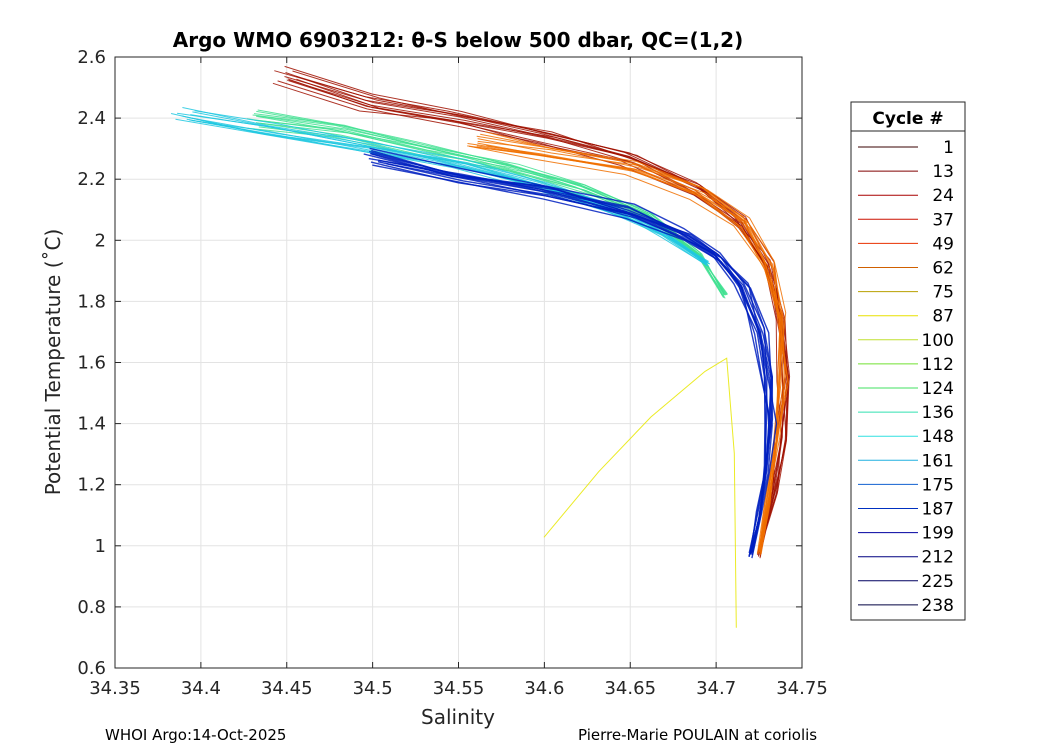  I want to click on y-tick-label: 2.2, so click(91, 179).